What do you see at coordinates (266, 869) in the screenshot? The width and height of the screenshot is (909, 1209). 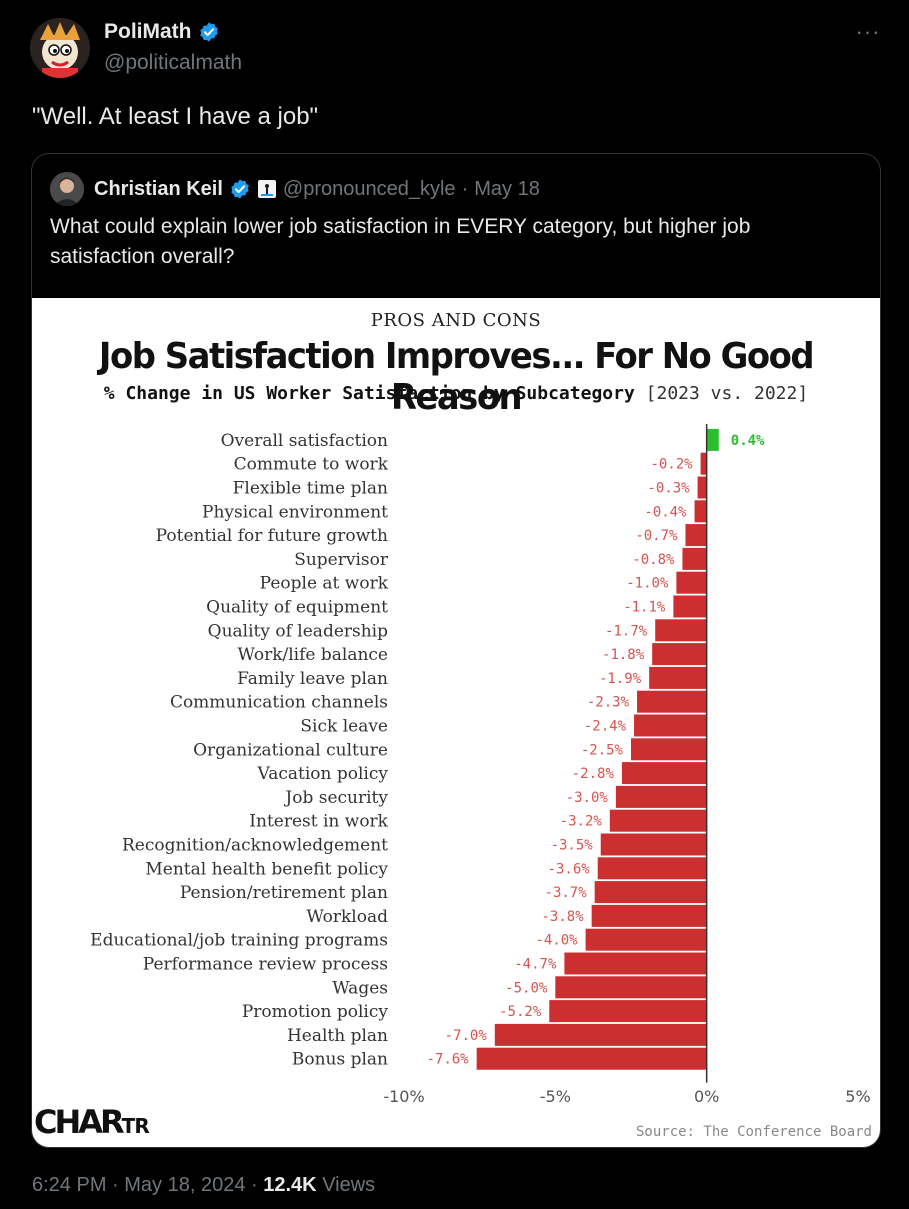 I see `category-label: Mental health benefit policy` at bounding box center [266, 869].